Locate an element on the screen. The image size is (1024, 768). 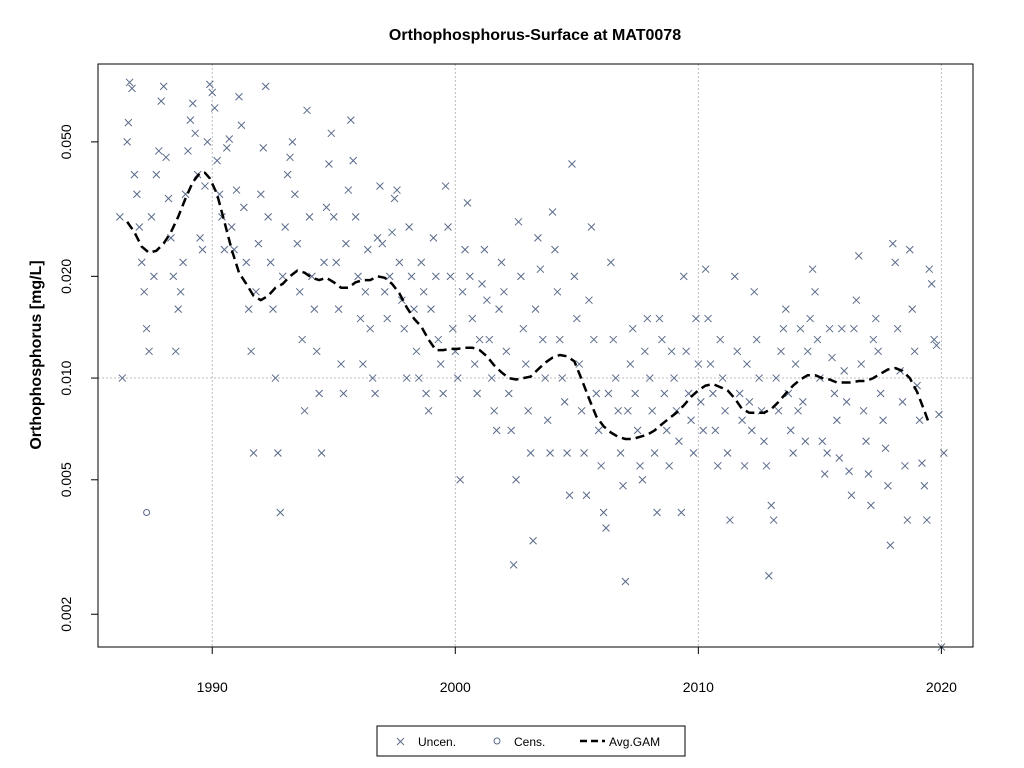
chart-title: Orthophosphorus-Surface at MAT0078 is located at coordinates (535, 35).